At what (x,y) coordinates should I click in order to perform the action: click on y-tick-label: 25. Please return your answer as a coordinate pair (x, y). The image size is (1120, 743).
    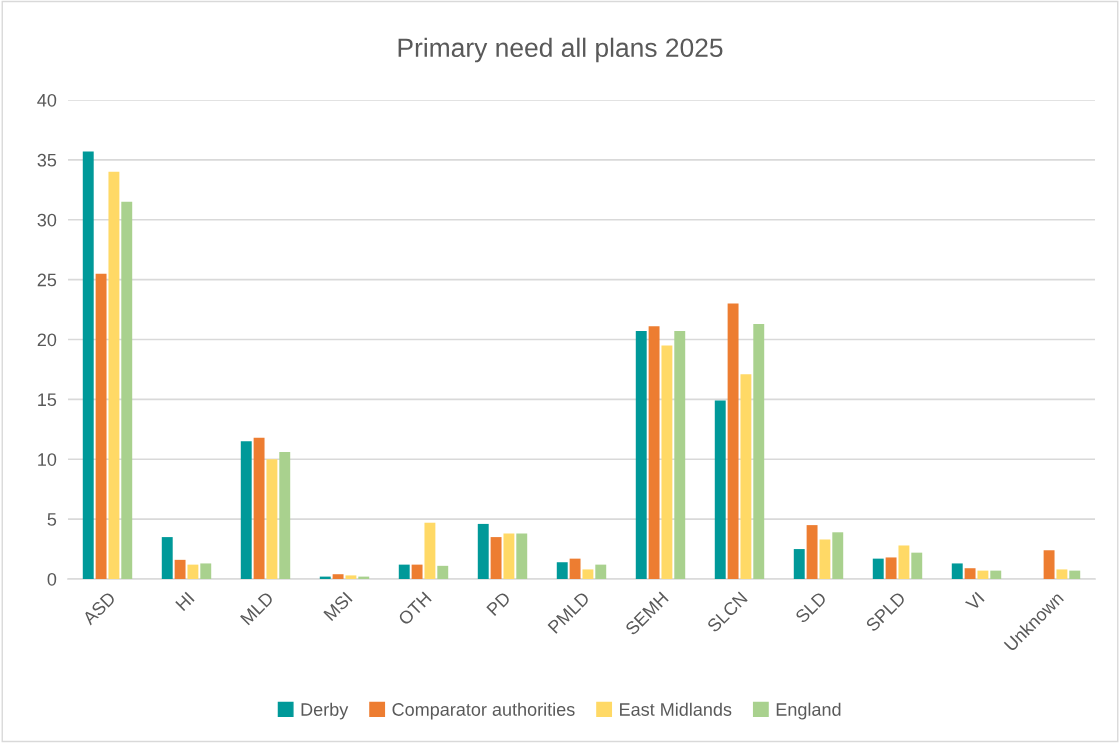
    Looking at the image, I should click on (47, 280).